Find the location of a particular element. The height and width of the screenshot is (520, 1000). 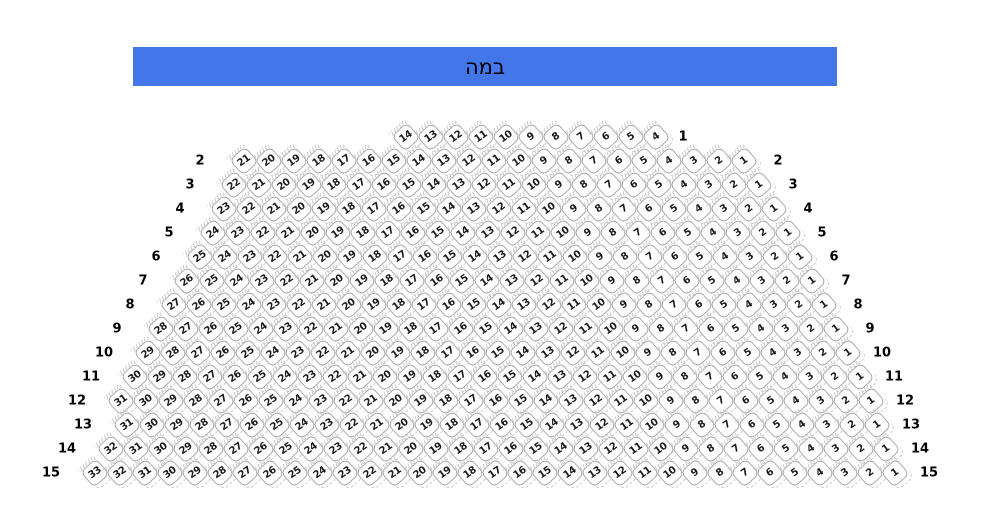

seat-row3-18: 18 is located at coordinates (334, 185).